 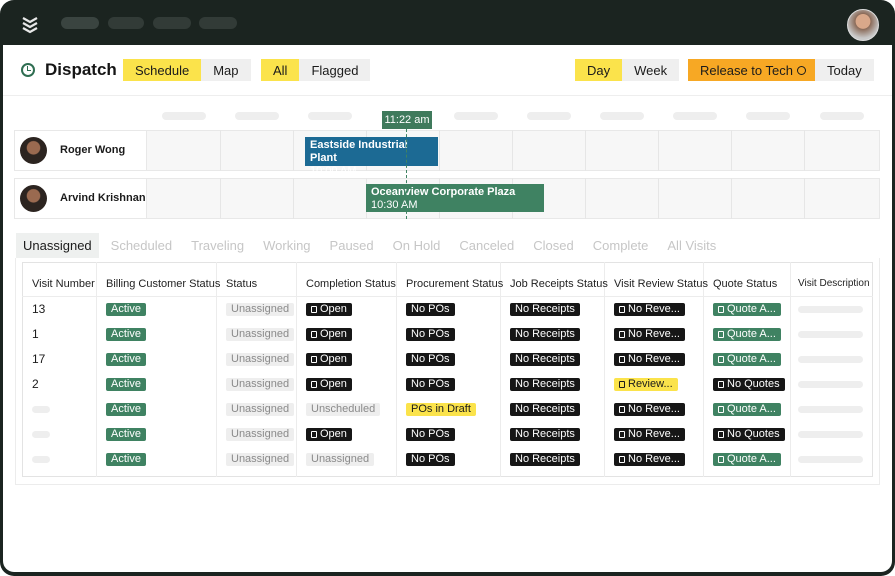 I want to click on tab: Paused, so click(x=351, y=245).